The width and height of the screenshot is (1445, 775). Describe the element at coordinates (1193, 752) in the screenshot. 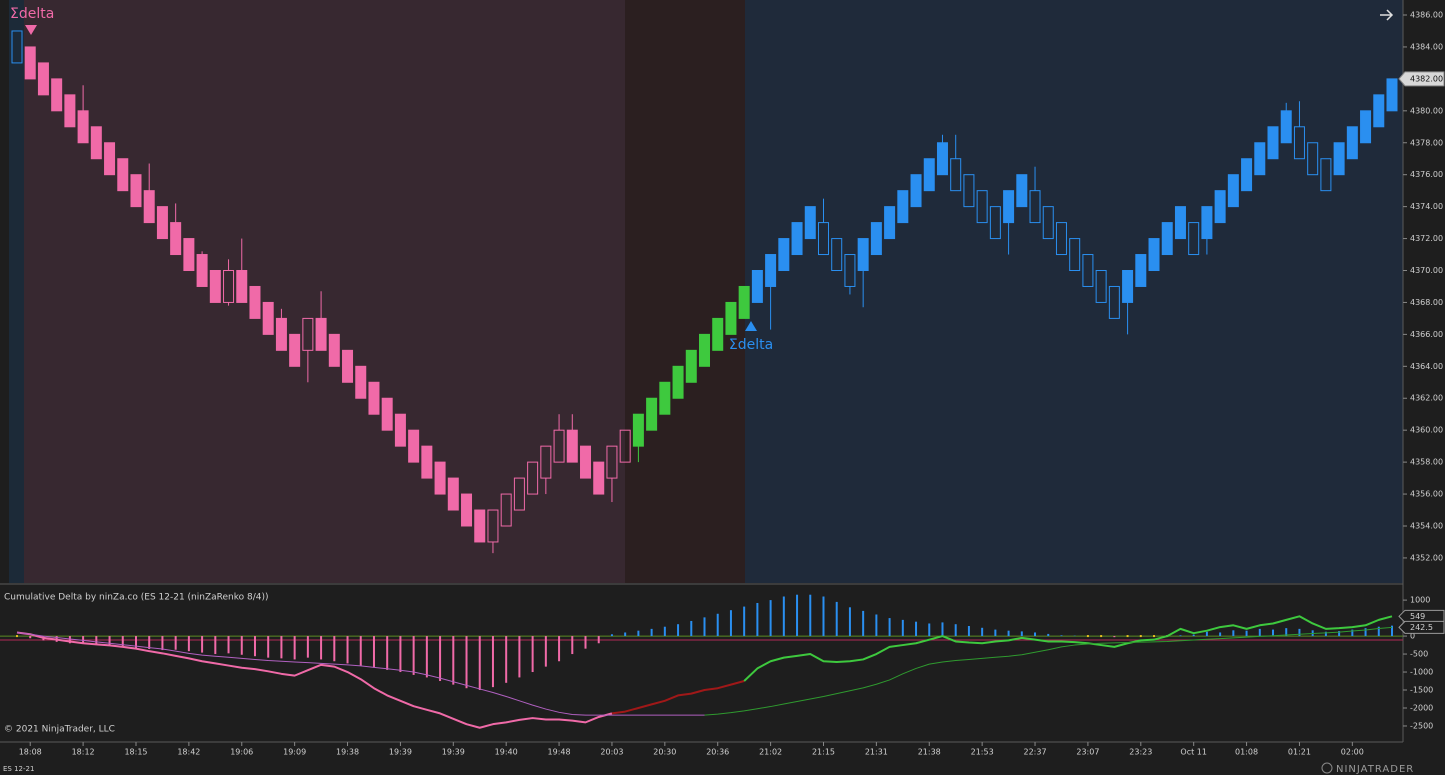

I see `x-tick-label: Oct 11` at that location.